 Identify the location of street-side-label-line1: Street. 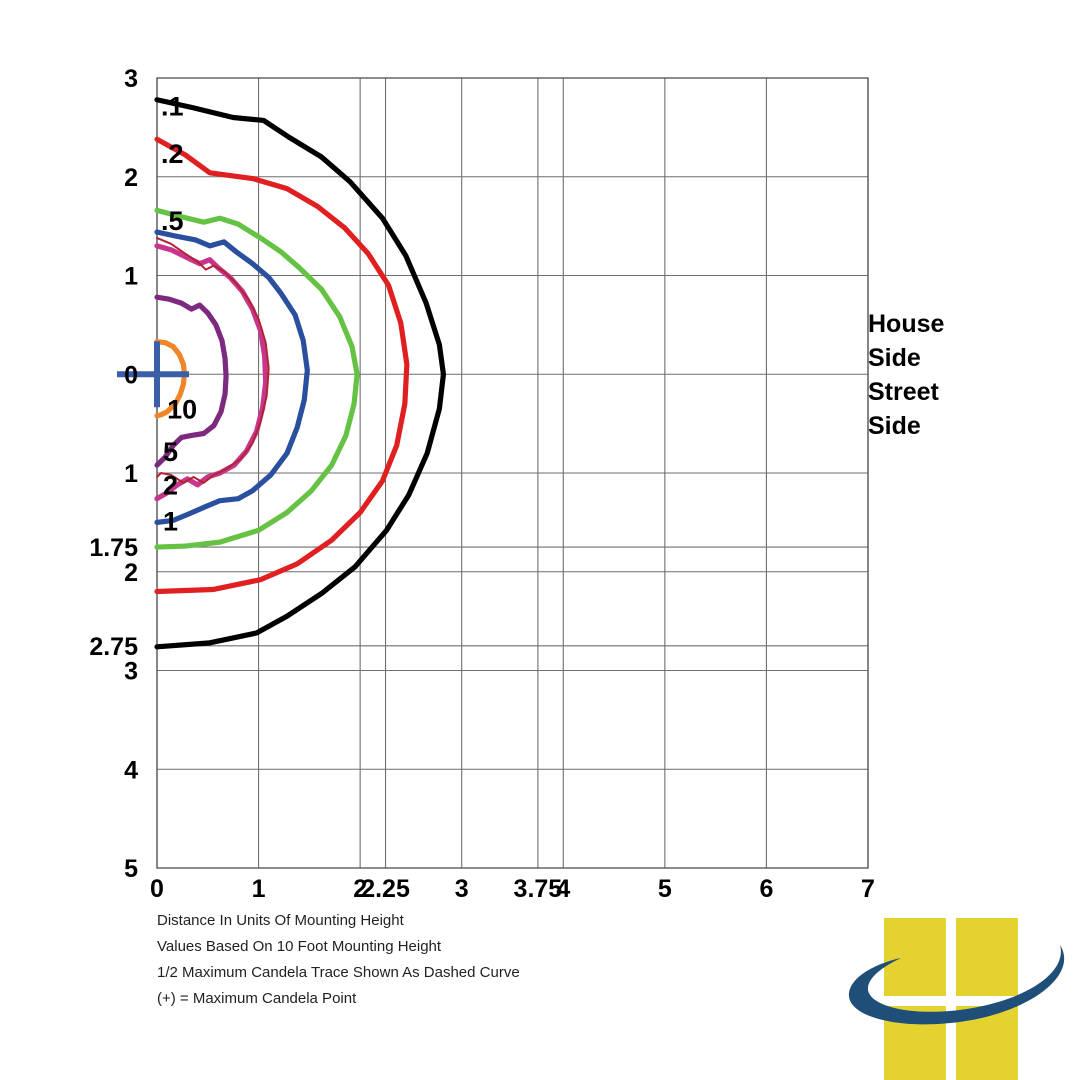
(904, 392).